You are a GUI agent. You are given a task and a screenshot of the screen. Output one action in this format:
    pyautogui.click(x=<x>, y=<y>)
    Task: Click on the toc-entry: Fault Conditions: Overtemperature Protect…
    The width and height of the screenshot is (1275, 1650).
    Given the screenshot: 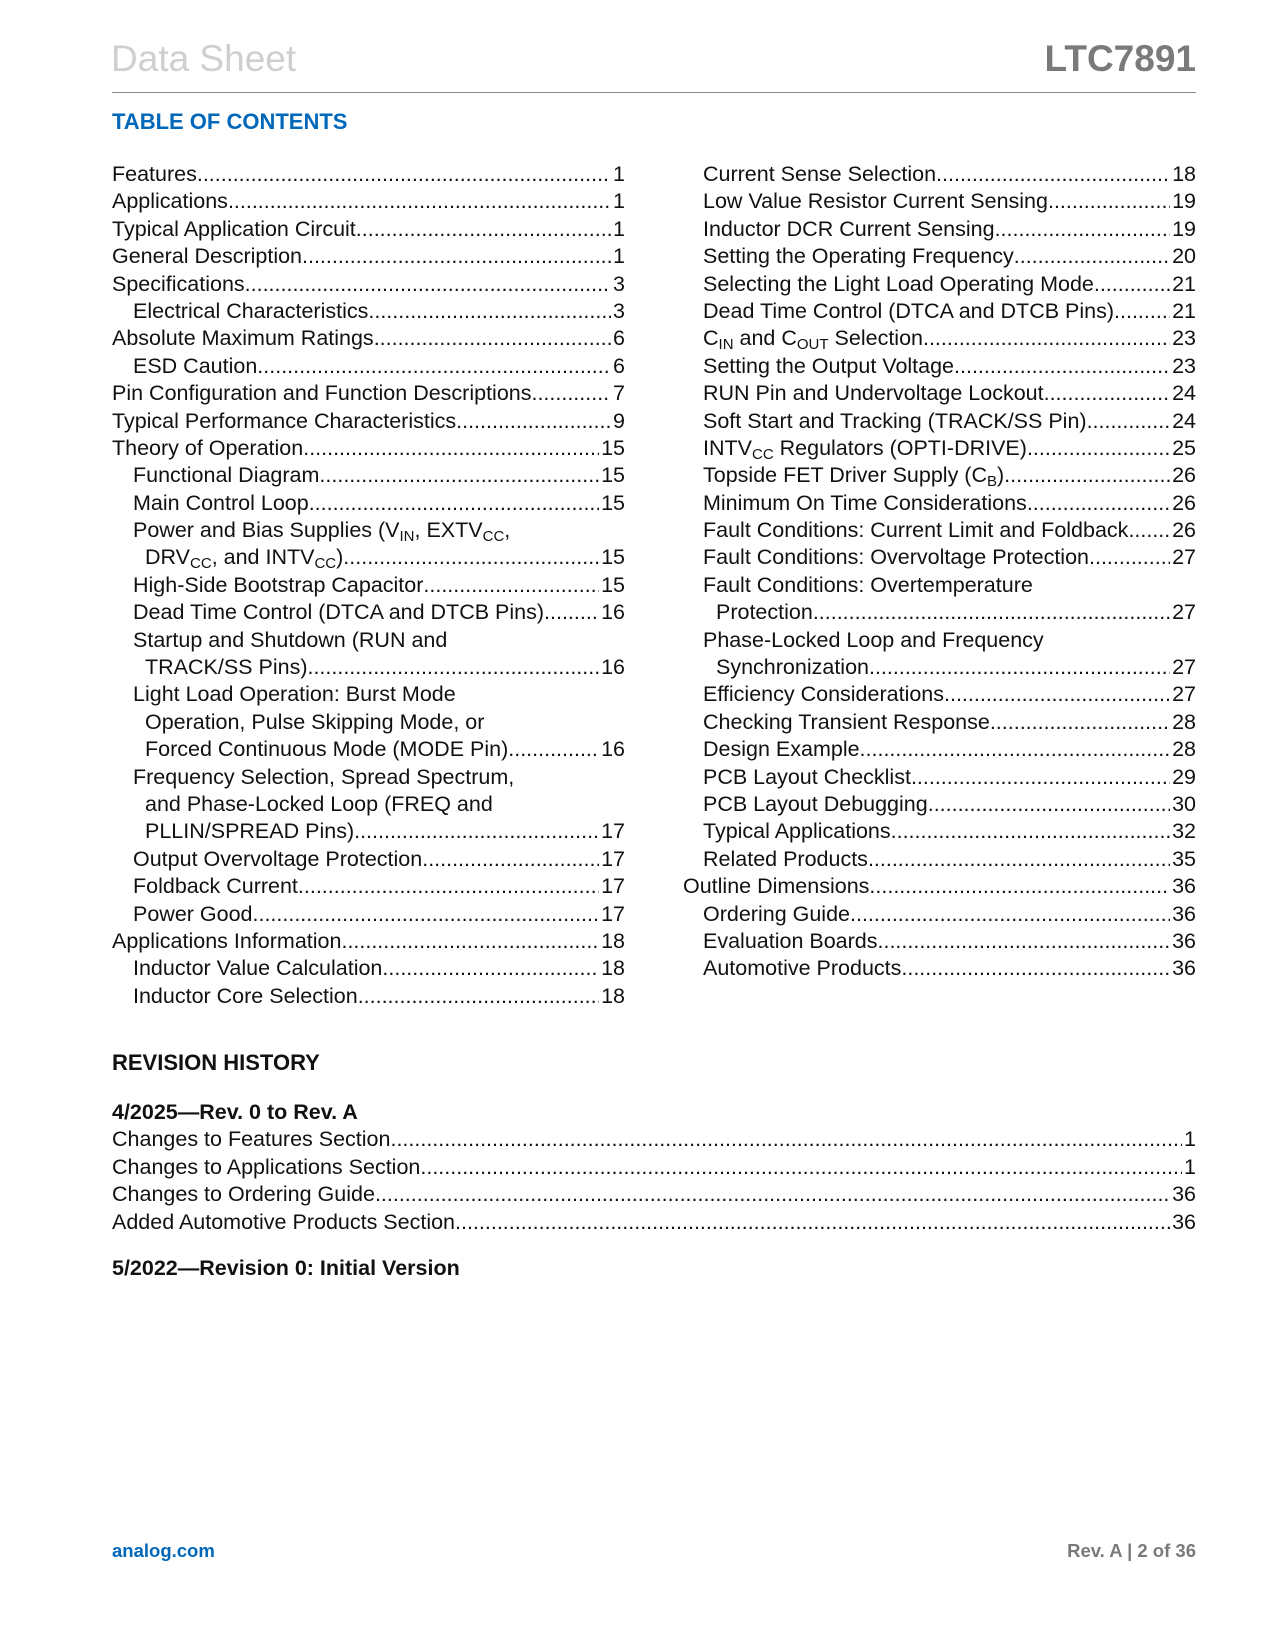 What is the action you would take?
    pyautogui.click(x=939, y=599)
    